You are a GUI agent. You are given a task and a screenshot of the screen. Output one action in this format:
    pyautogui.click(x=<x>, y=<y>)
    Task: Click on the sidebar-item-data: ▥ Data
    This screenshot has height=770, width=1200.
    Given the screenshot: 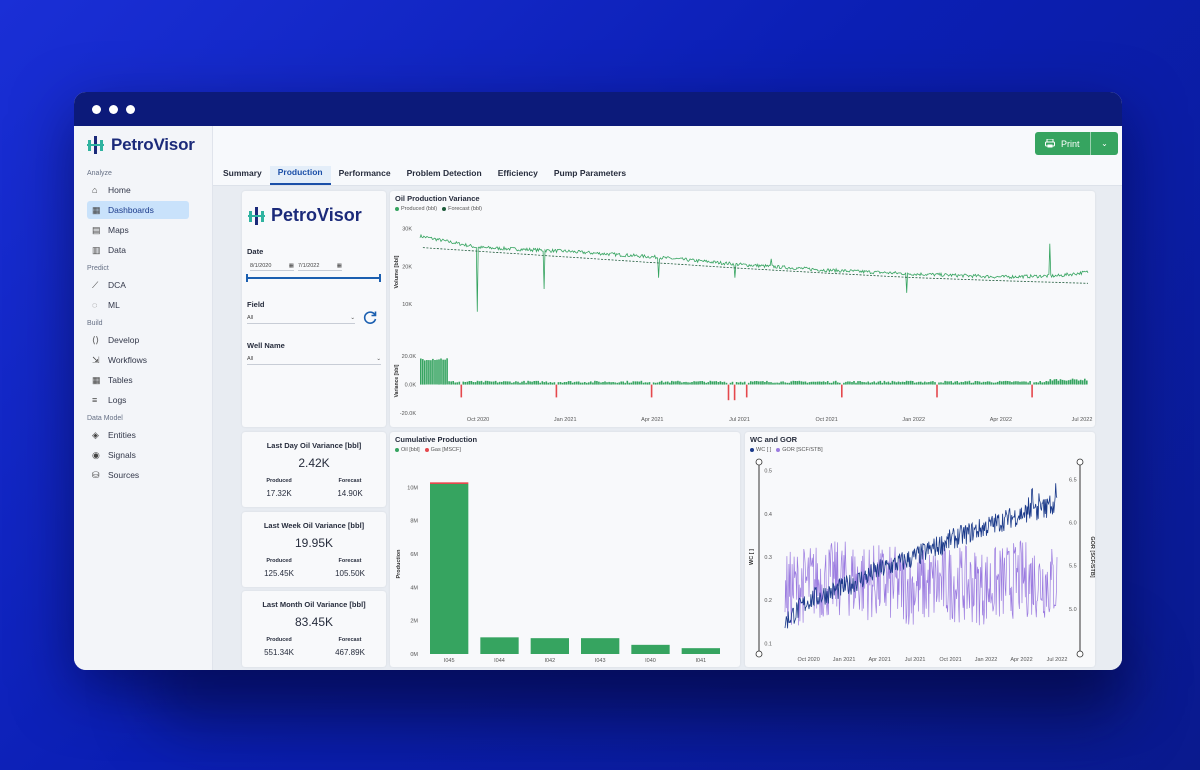 What is the action you would take?
    pyautogui.click(x=138, y=250)
    